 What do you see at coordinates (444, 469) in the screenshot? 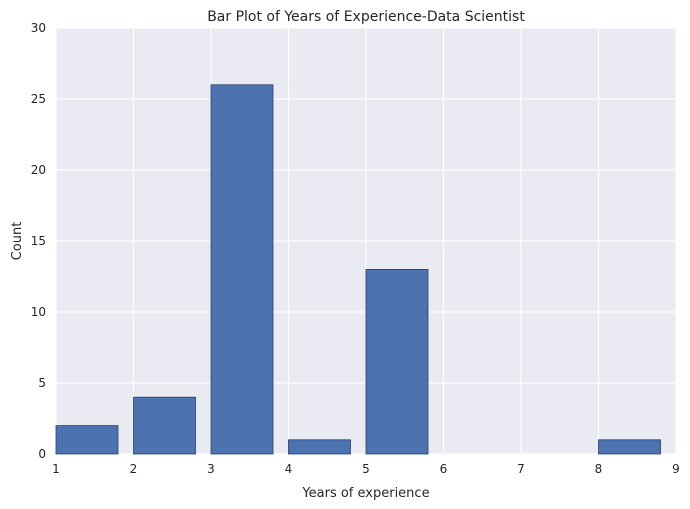
I see `x-tick-label: 6` at bounding box center [444, 469].